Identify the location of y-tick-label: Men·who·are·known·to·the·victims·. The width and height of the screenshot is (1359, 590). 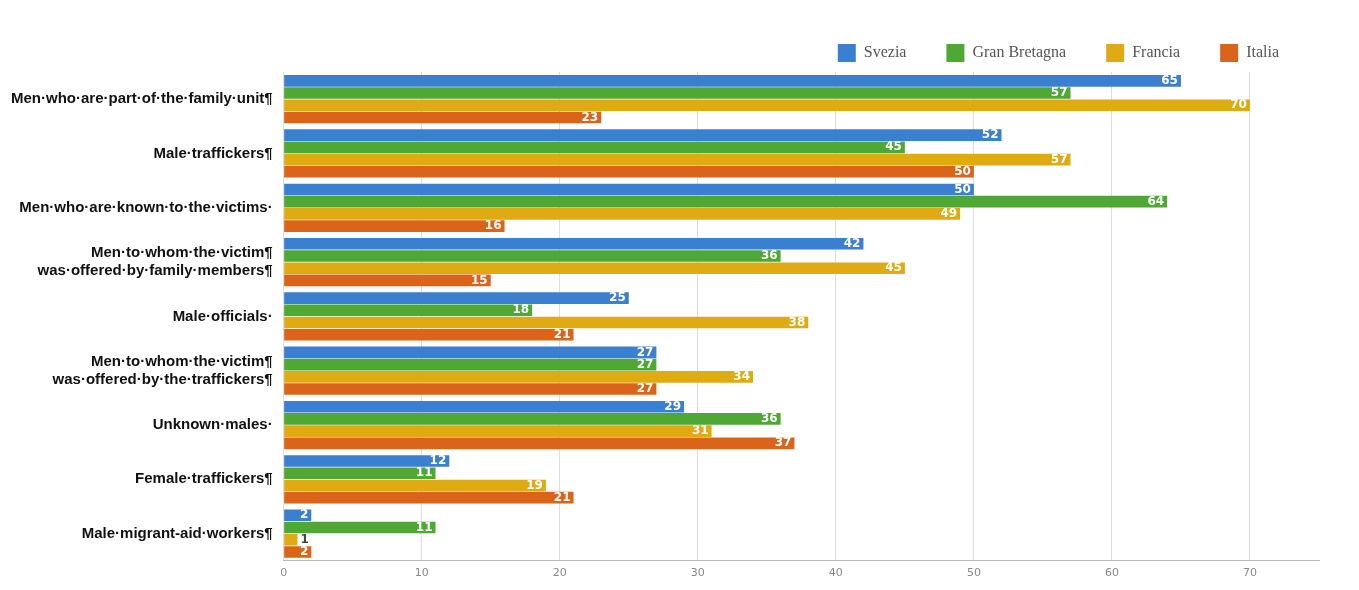
(146, 206).